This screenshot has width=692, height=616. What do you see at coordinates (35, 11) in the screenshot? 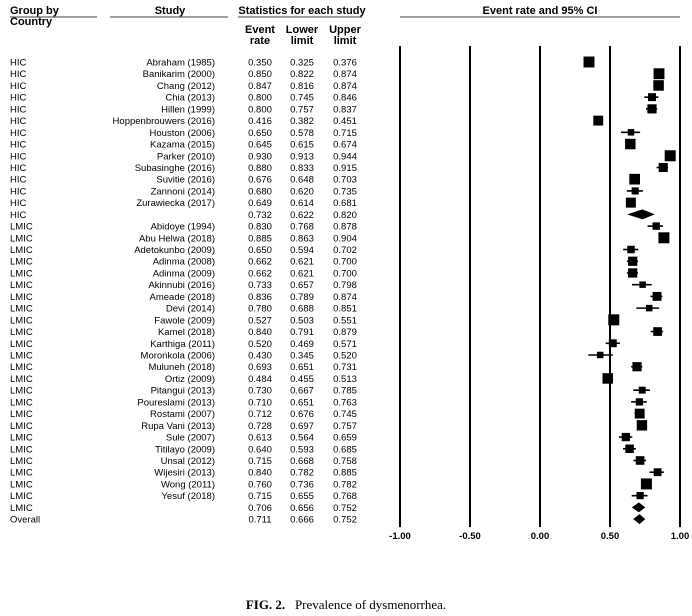
I see `header-group-by: Group by` at bounding box center [35, 11].